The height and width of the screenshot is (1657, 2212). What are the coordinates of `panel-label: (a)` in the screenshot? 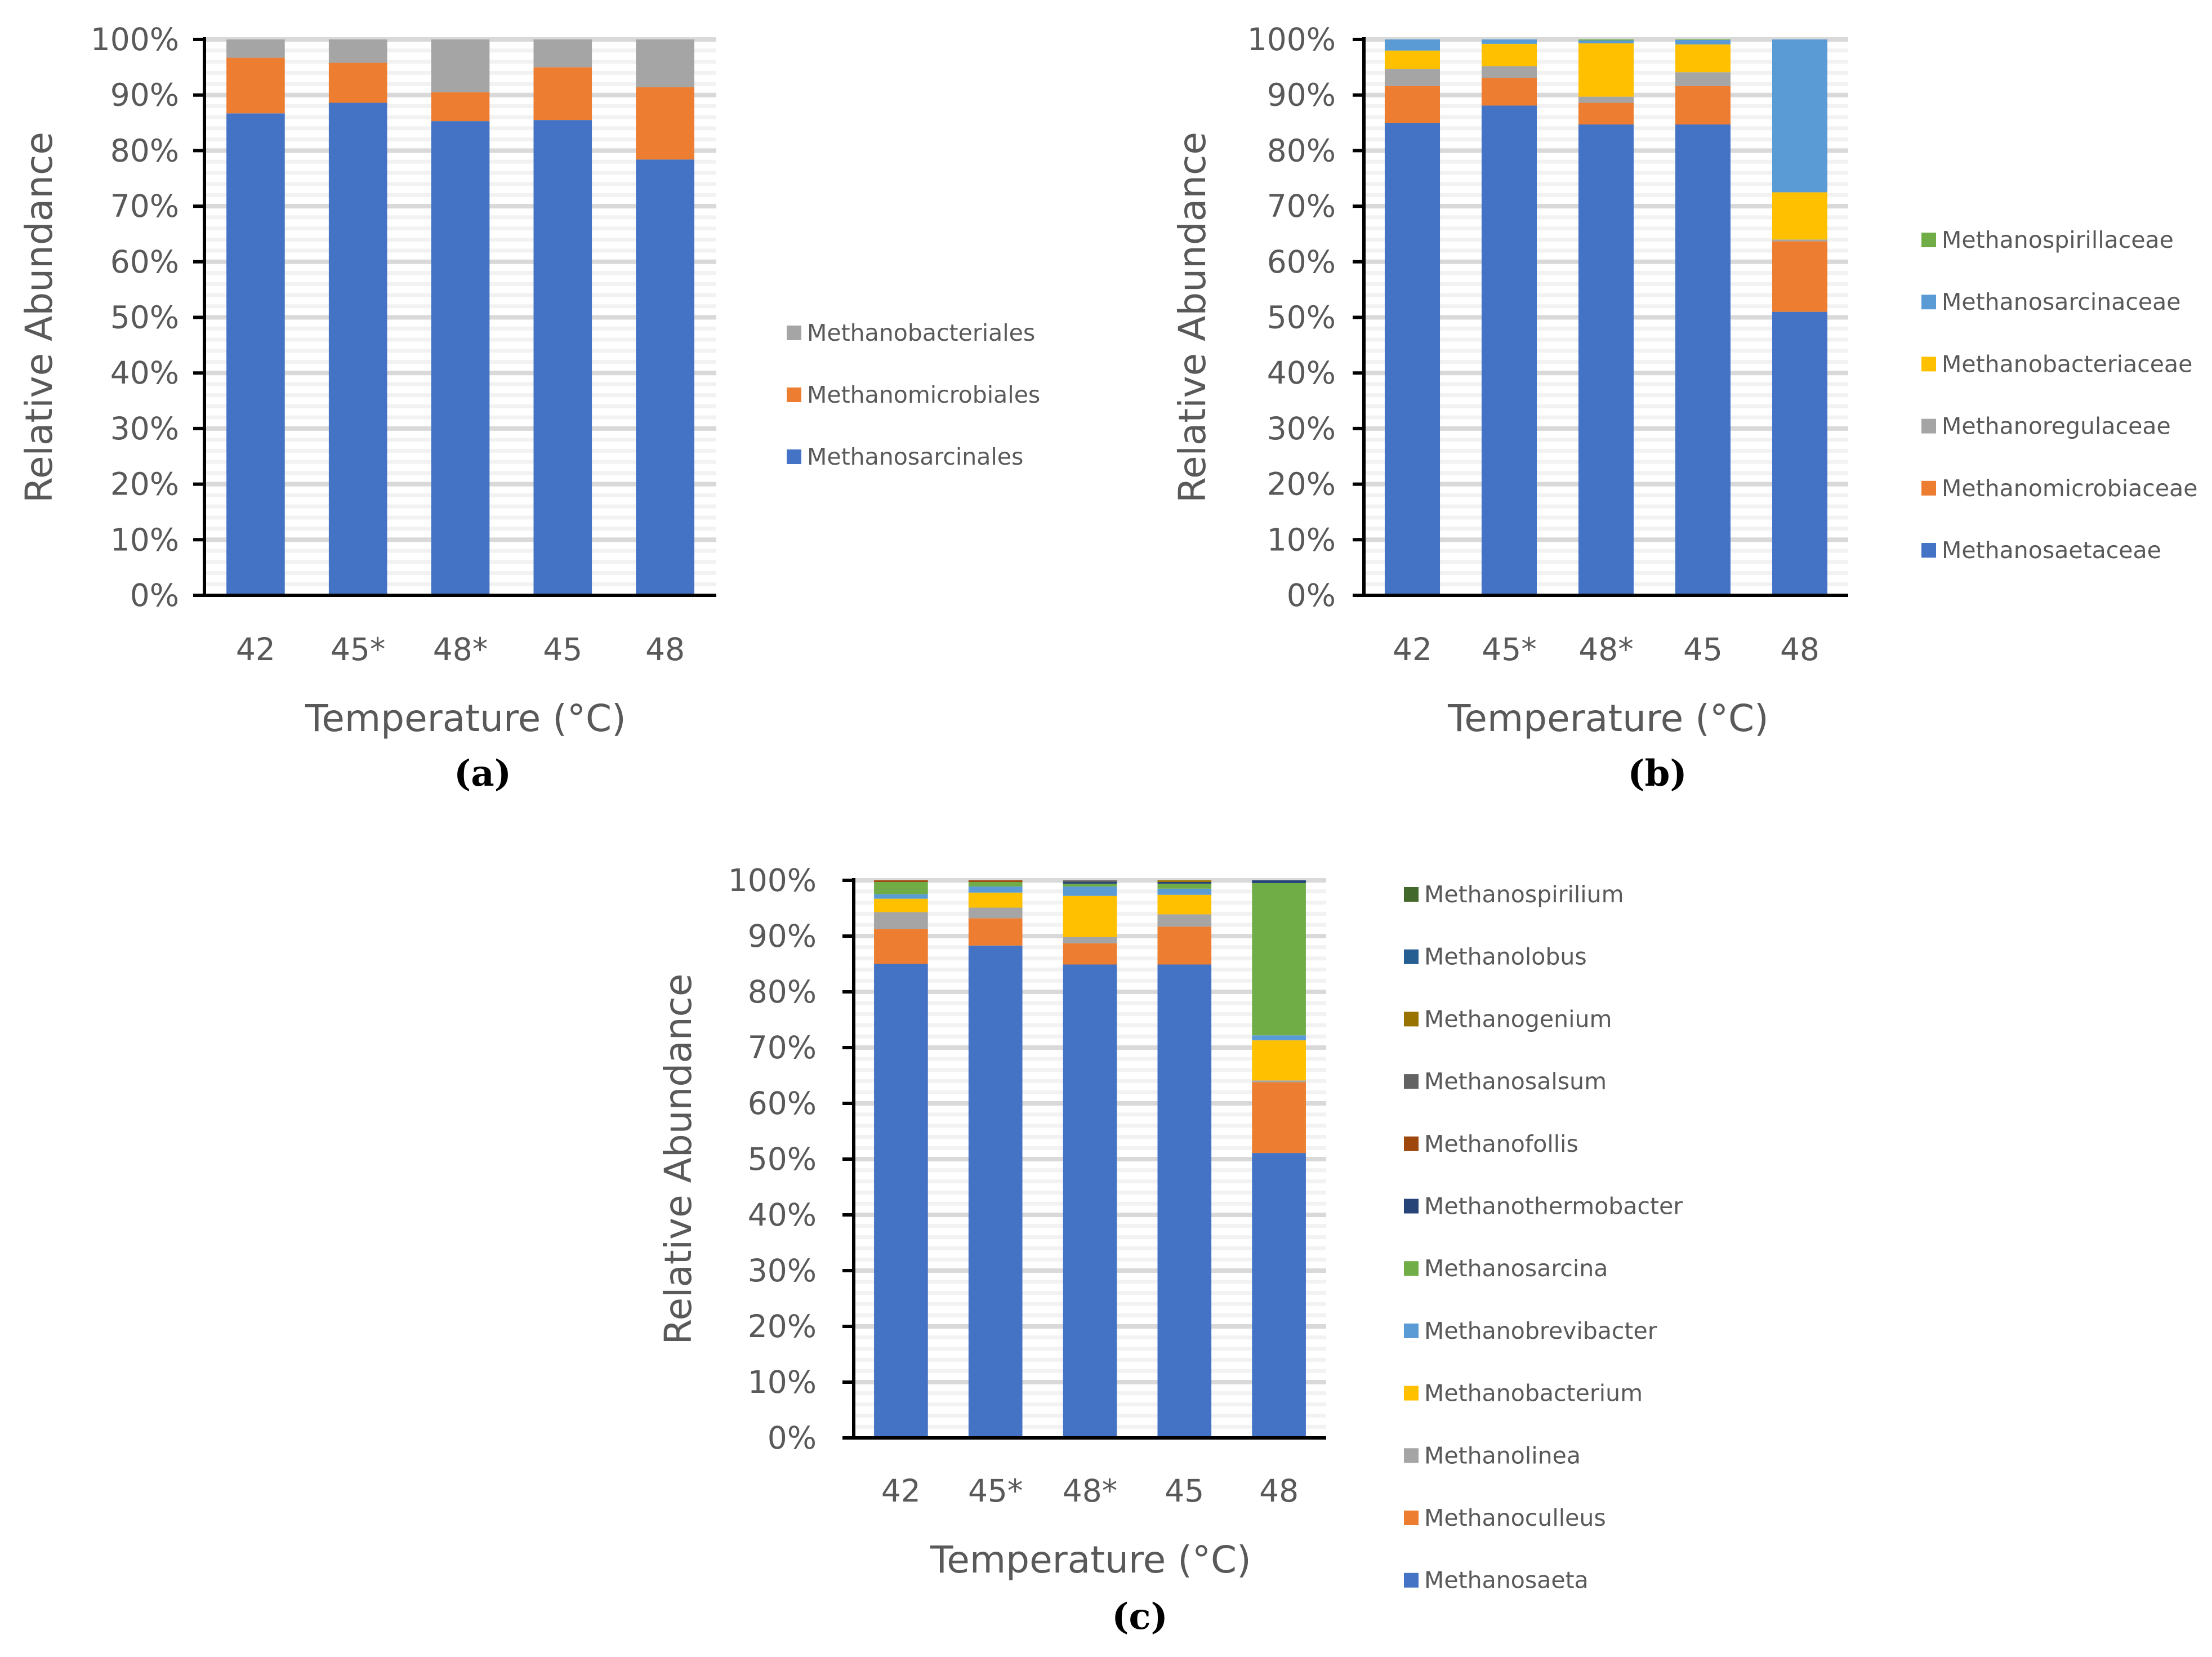 It's located at (482, 773).